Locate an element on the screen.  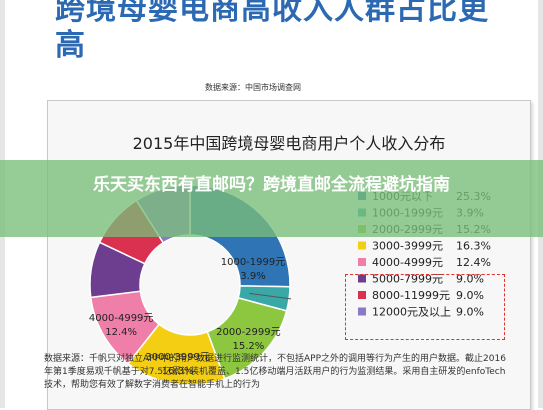
slice-label: 4000-4999元 is located at coordinates (121, 318).